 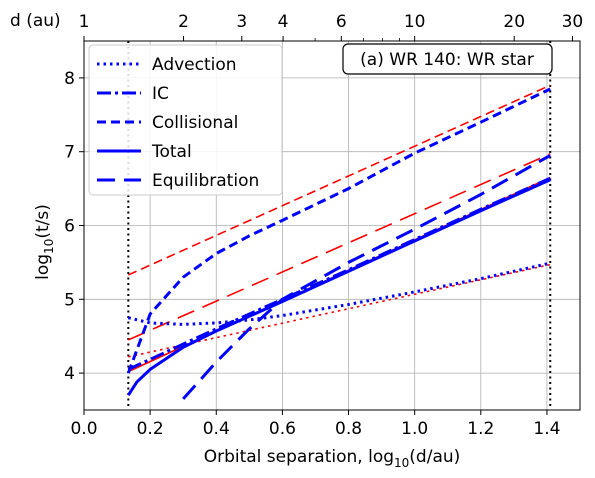 I want to click on annotation-text: (a) WR 140: WR star, so click(x=447, y=60).